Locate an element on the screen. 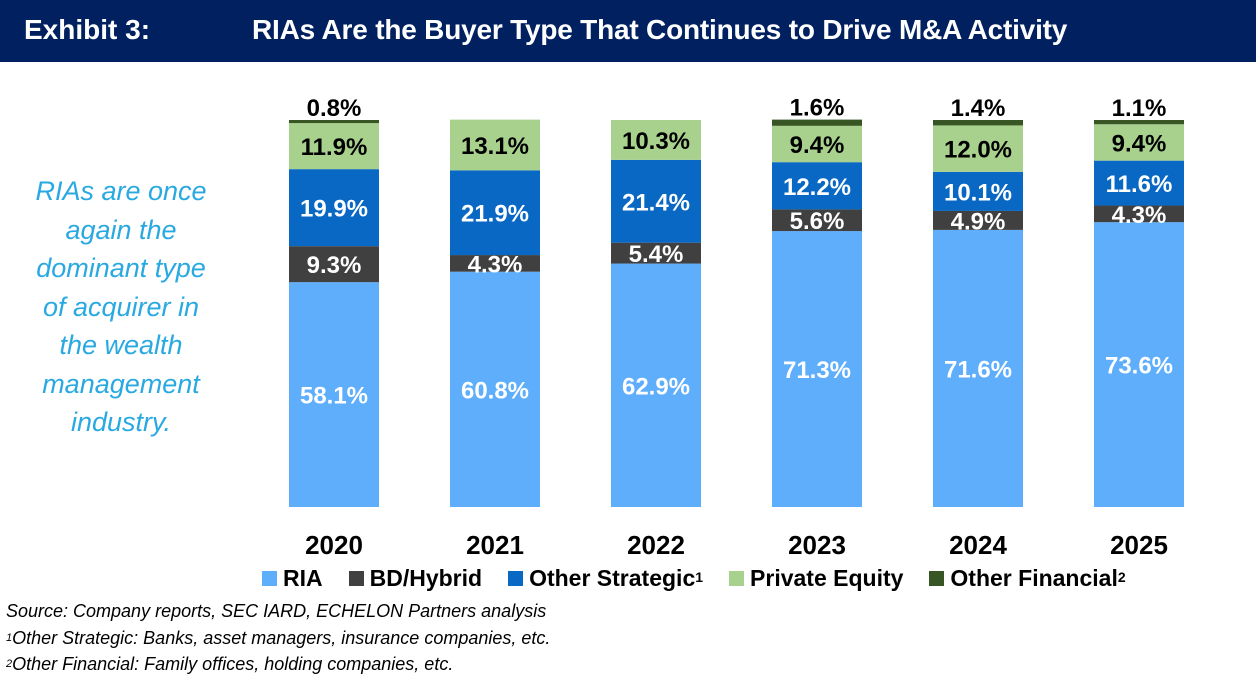  x-tick-label: 2021 is located at coordinates (495, 545).